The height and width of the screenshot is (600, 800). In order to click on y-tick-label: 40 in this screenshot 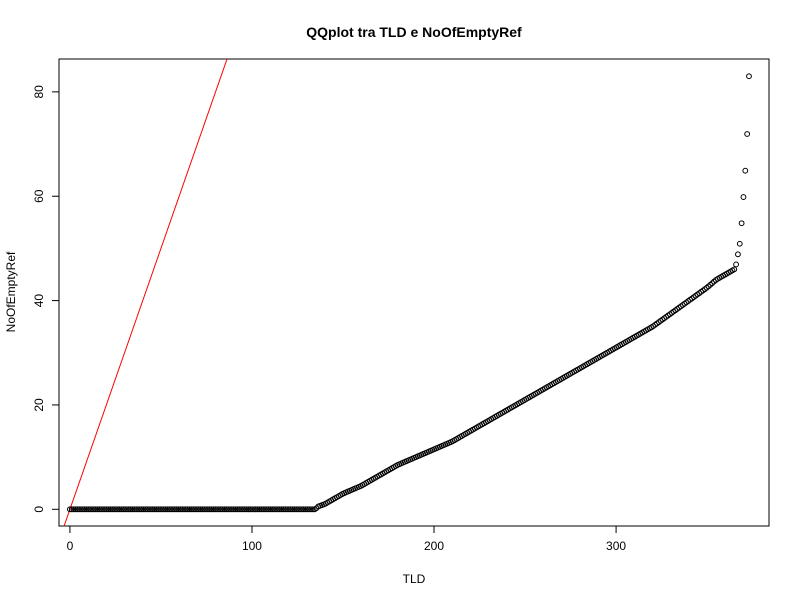, I will do `click(39, 301)`.